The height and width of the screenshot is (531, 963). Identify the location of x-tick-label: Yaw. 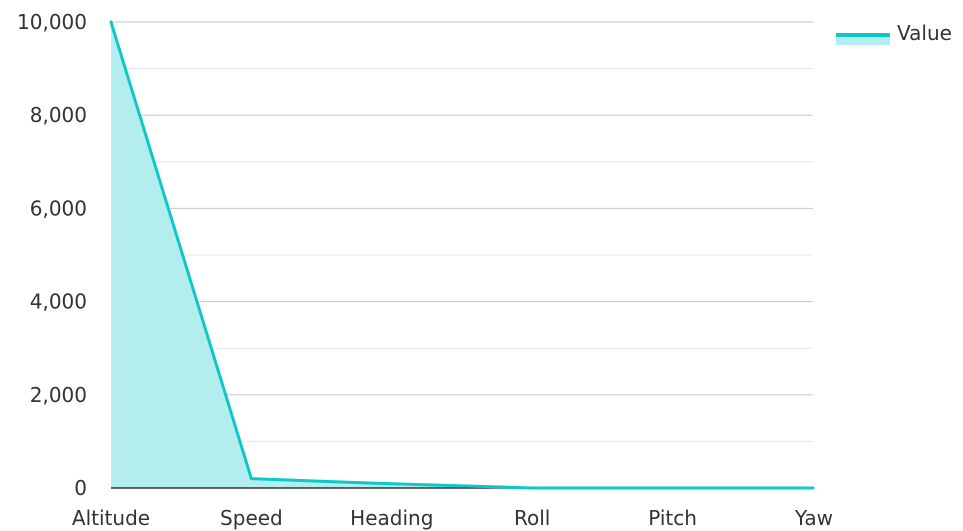
(813, 518).